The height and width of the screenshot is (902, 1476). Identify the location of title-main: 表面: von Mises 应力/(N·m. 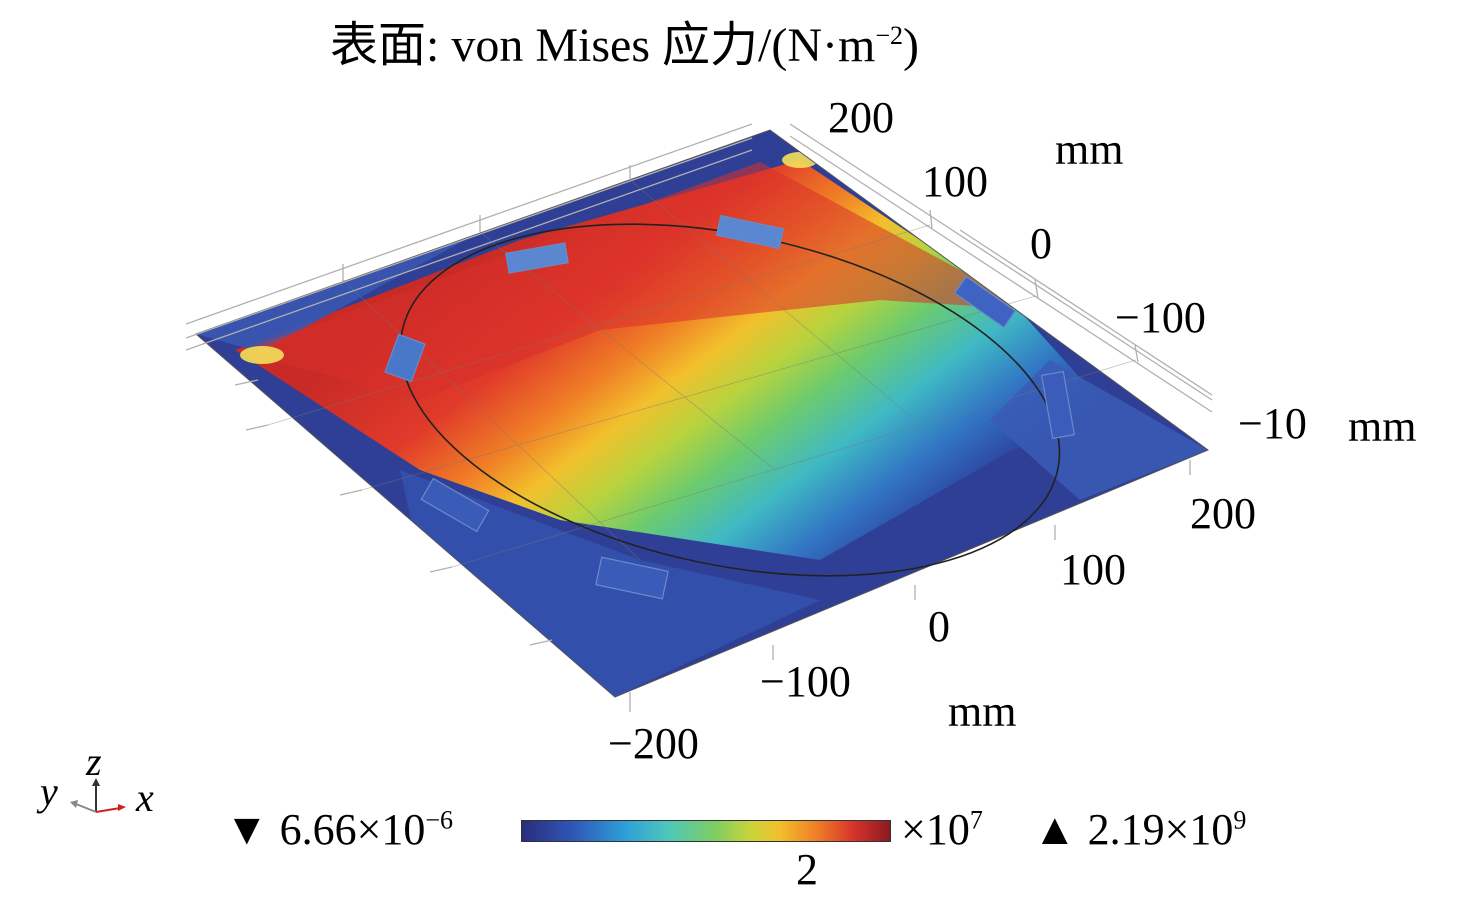
(603, 45).